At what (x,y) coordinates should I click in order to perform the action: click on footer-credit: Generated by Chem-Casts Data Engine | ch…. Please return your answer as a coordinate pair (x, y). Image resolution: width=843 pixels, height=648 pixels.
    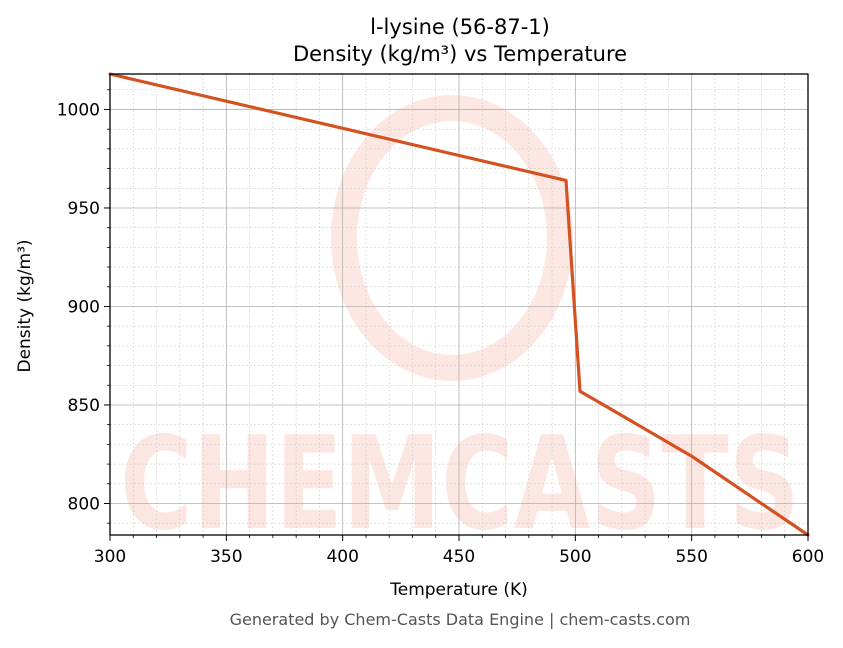
    Looking at the image, I should click on (460, 619).